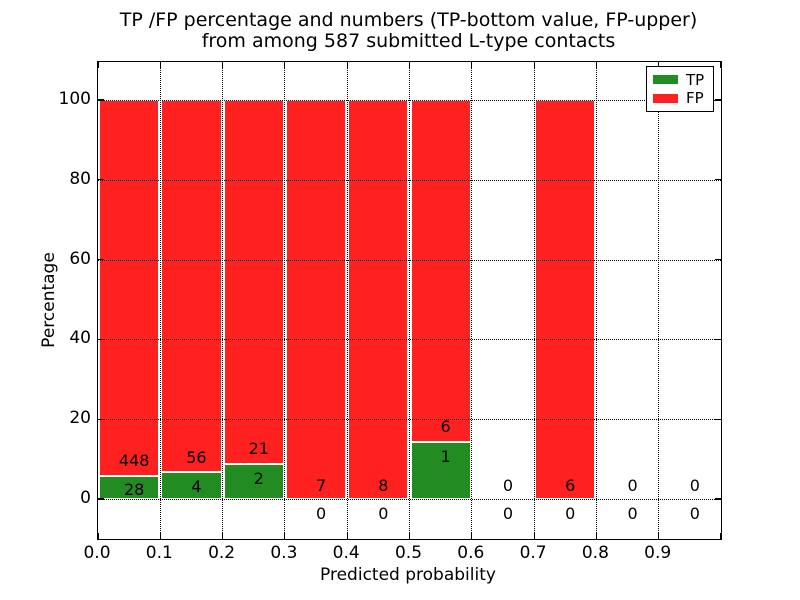 Image resolution: width=800 pixels, height=600 pixels. What do you see at coordinates (222, 553) in the screenshot?
I see `x-tick-label: 0.2` at bounding box center [222, 553].